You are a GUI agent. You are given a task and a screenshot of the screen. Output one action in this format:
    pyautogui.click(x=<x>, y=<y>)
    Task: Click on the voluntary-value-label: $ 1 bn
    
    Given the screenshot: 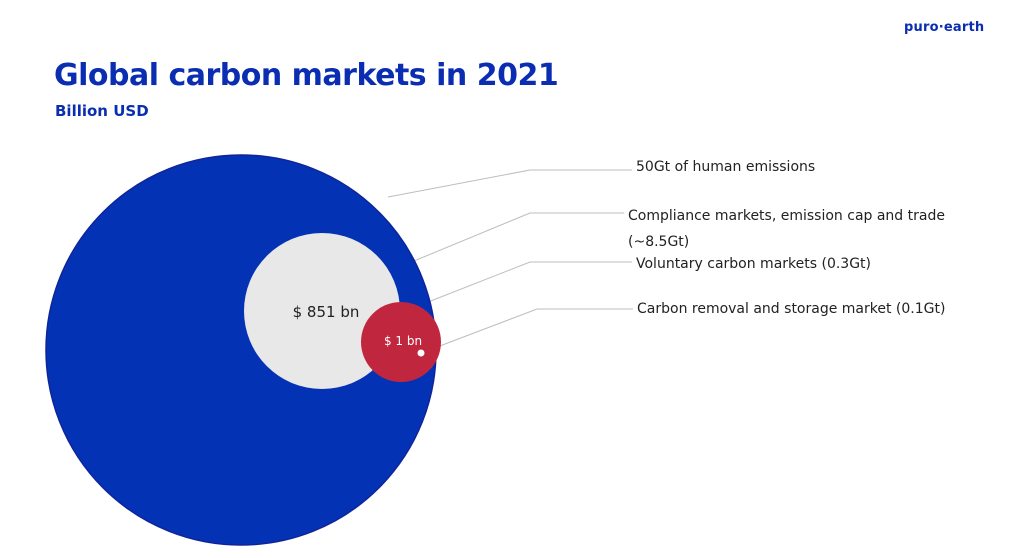 What is the action you would take?
    pyautogui.click(x=403, y=341)
    